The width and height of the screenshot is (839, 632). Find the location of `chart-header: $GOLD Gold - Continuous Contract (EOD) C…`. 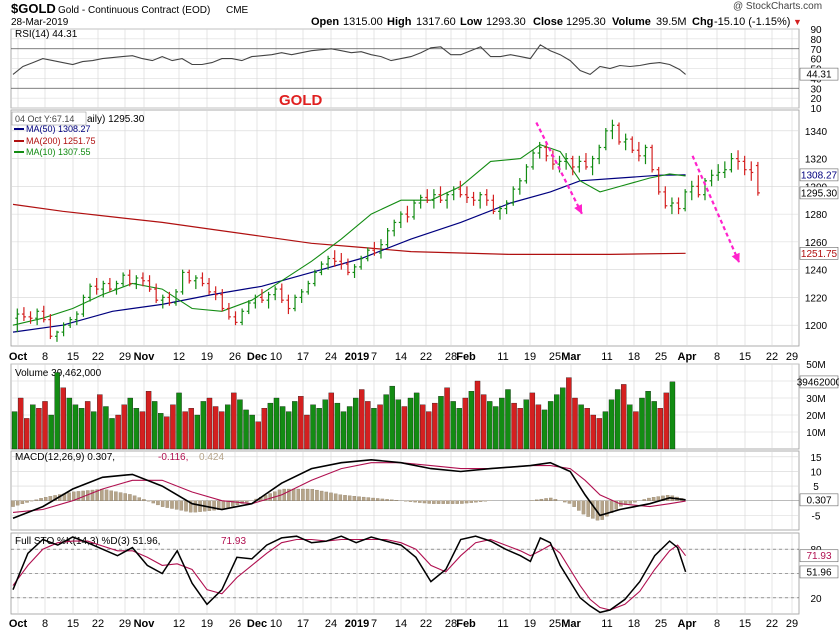

chart-header: $GOLD Gold - Continuous Contract (EOD) C… is located at coordinates (416, 14).